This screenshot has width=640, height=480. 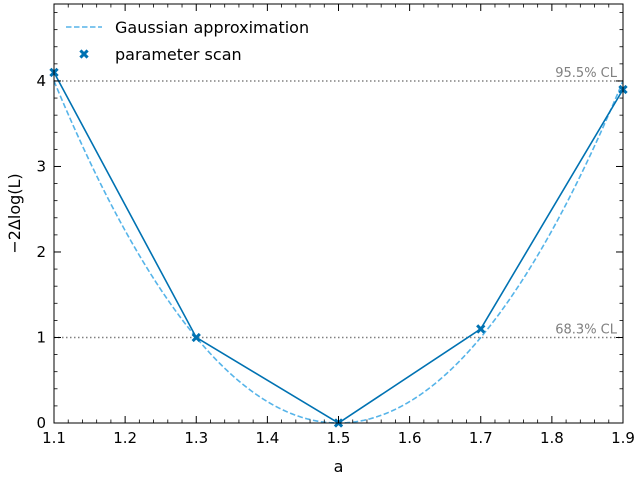 What do you see at coordinates (41, 337) in the screenshot?
I see `y-tick-label-1: 1` at bounding box center [41, 337].